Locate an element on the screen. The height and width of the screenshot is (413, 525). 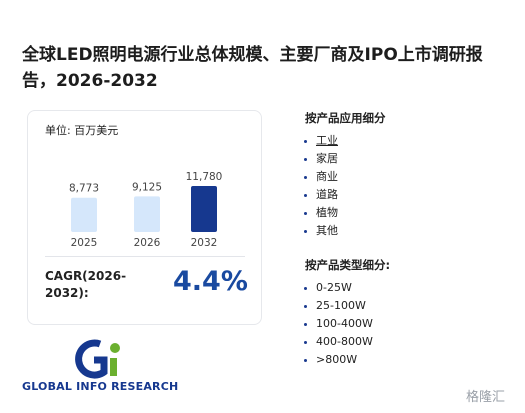
segment-item: 道路 is located at coordinates (321, 195).